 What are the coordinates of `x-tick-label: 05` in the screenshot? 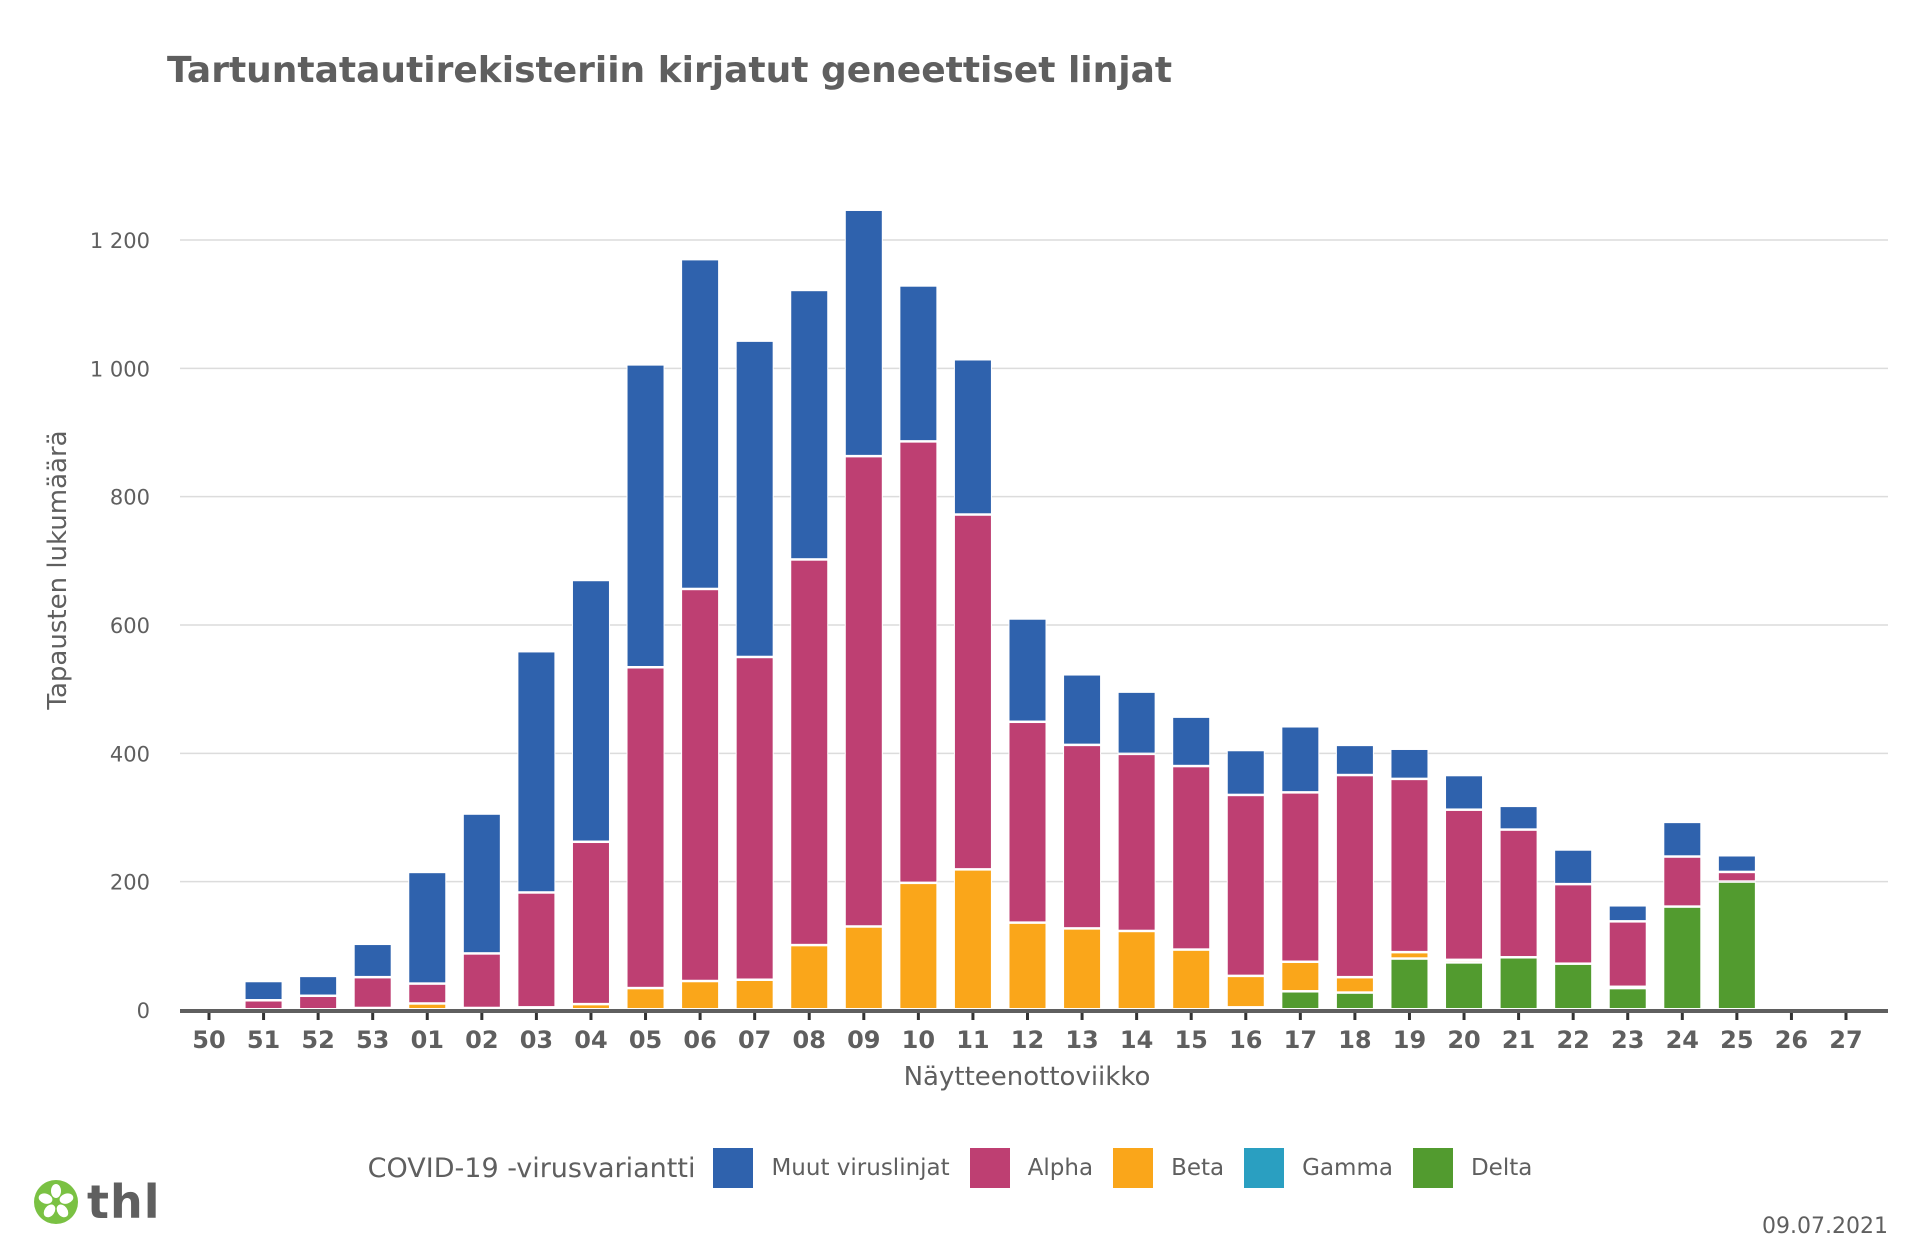 It's located at (645, 1040).